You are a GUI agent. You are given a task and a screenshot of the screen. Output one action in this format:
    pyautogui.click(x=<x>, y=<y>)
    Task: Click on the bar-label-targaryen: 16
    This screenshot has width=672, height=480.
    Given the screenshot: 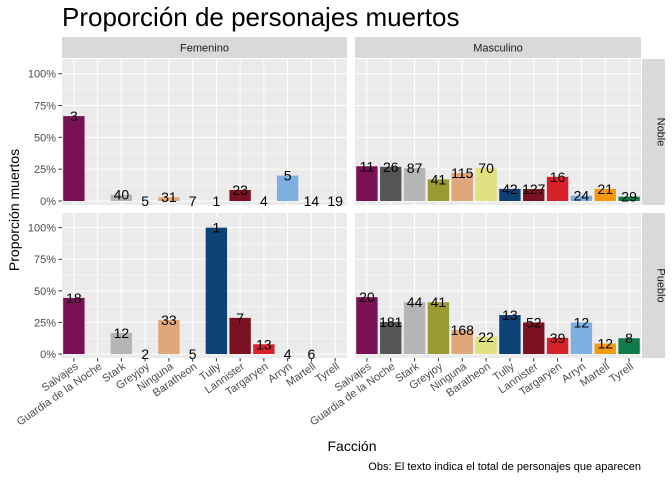 What is the action you would take?
    pyautogui.click(x=558, y=177)
    